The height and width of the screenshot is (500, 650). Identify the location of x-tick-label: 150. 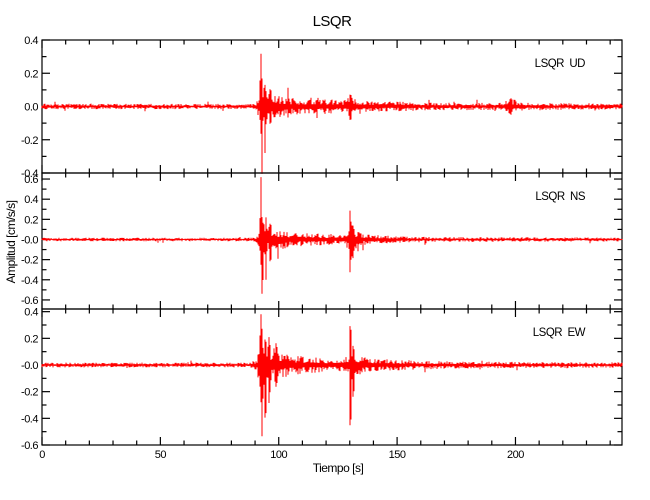
(397, 455).